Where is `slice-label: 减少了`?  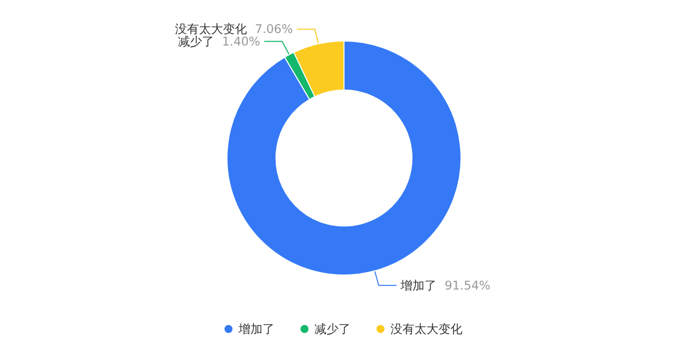 slice-label: 减少了 is located at coordinates (196, 41).